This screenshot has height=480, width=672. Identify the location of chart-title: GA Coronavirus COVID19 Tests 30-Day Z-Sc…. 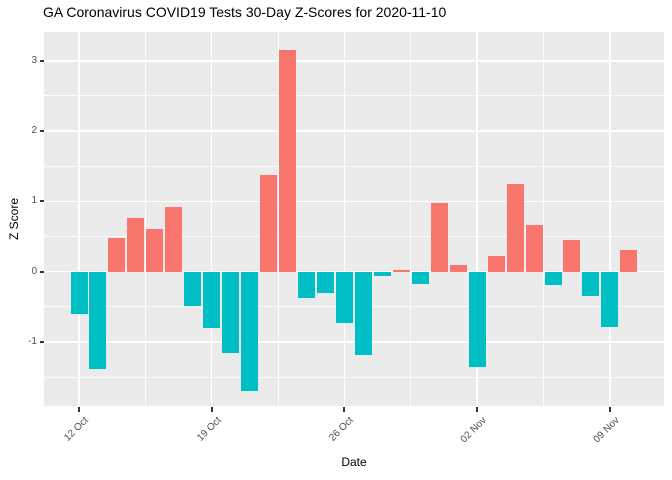
(245, 12).